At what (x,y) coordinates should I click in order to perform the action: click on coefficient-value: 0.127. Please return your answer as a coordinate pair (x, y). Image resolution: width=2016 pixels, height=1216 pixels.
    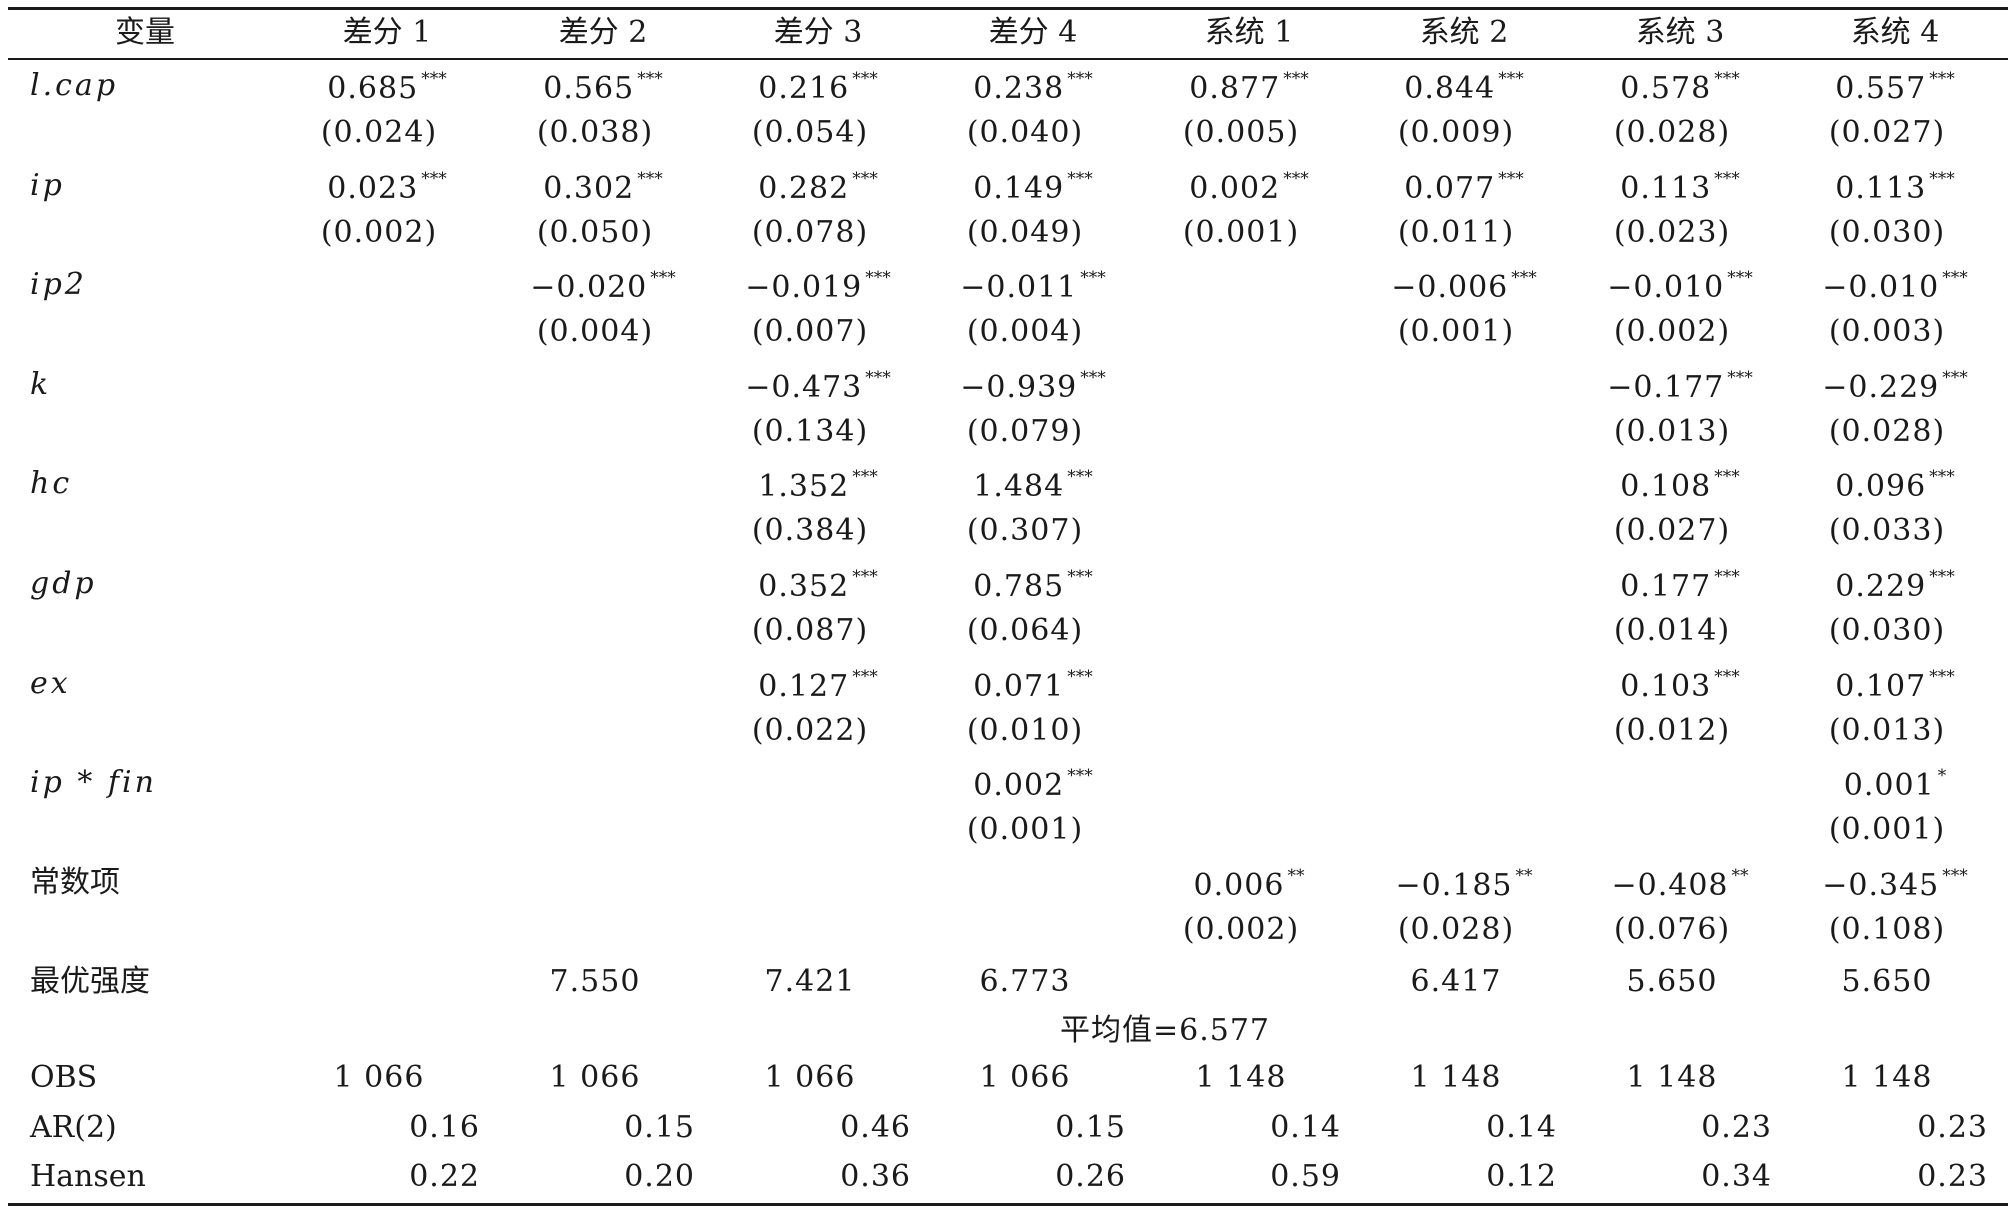
    Looking at the image, I should click on (804, 686).